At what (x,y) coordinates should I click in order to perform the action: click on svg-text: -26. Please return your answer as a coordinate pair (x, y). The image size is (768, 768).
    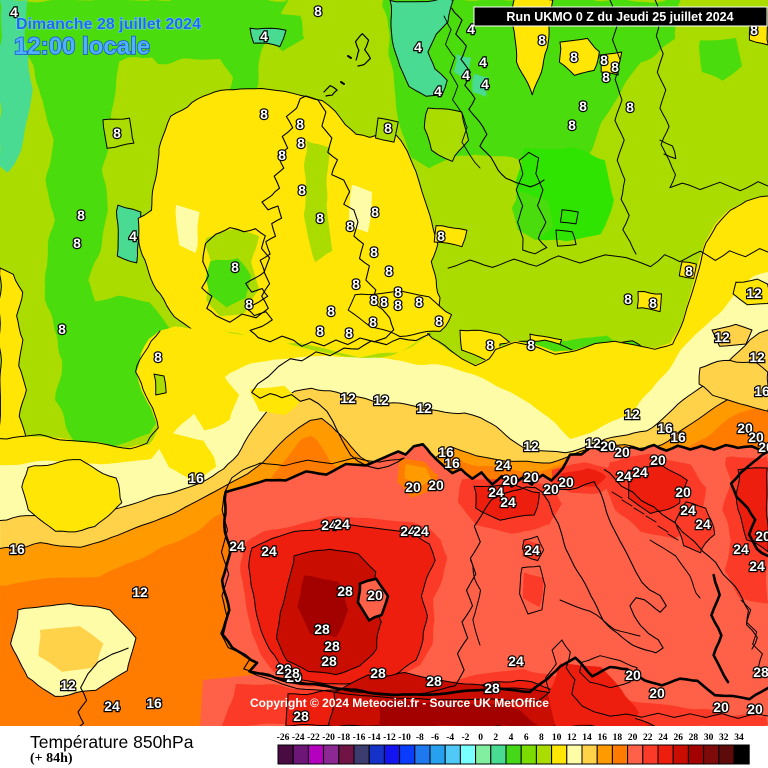
    Looking at the image, I should click on (283, 738).